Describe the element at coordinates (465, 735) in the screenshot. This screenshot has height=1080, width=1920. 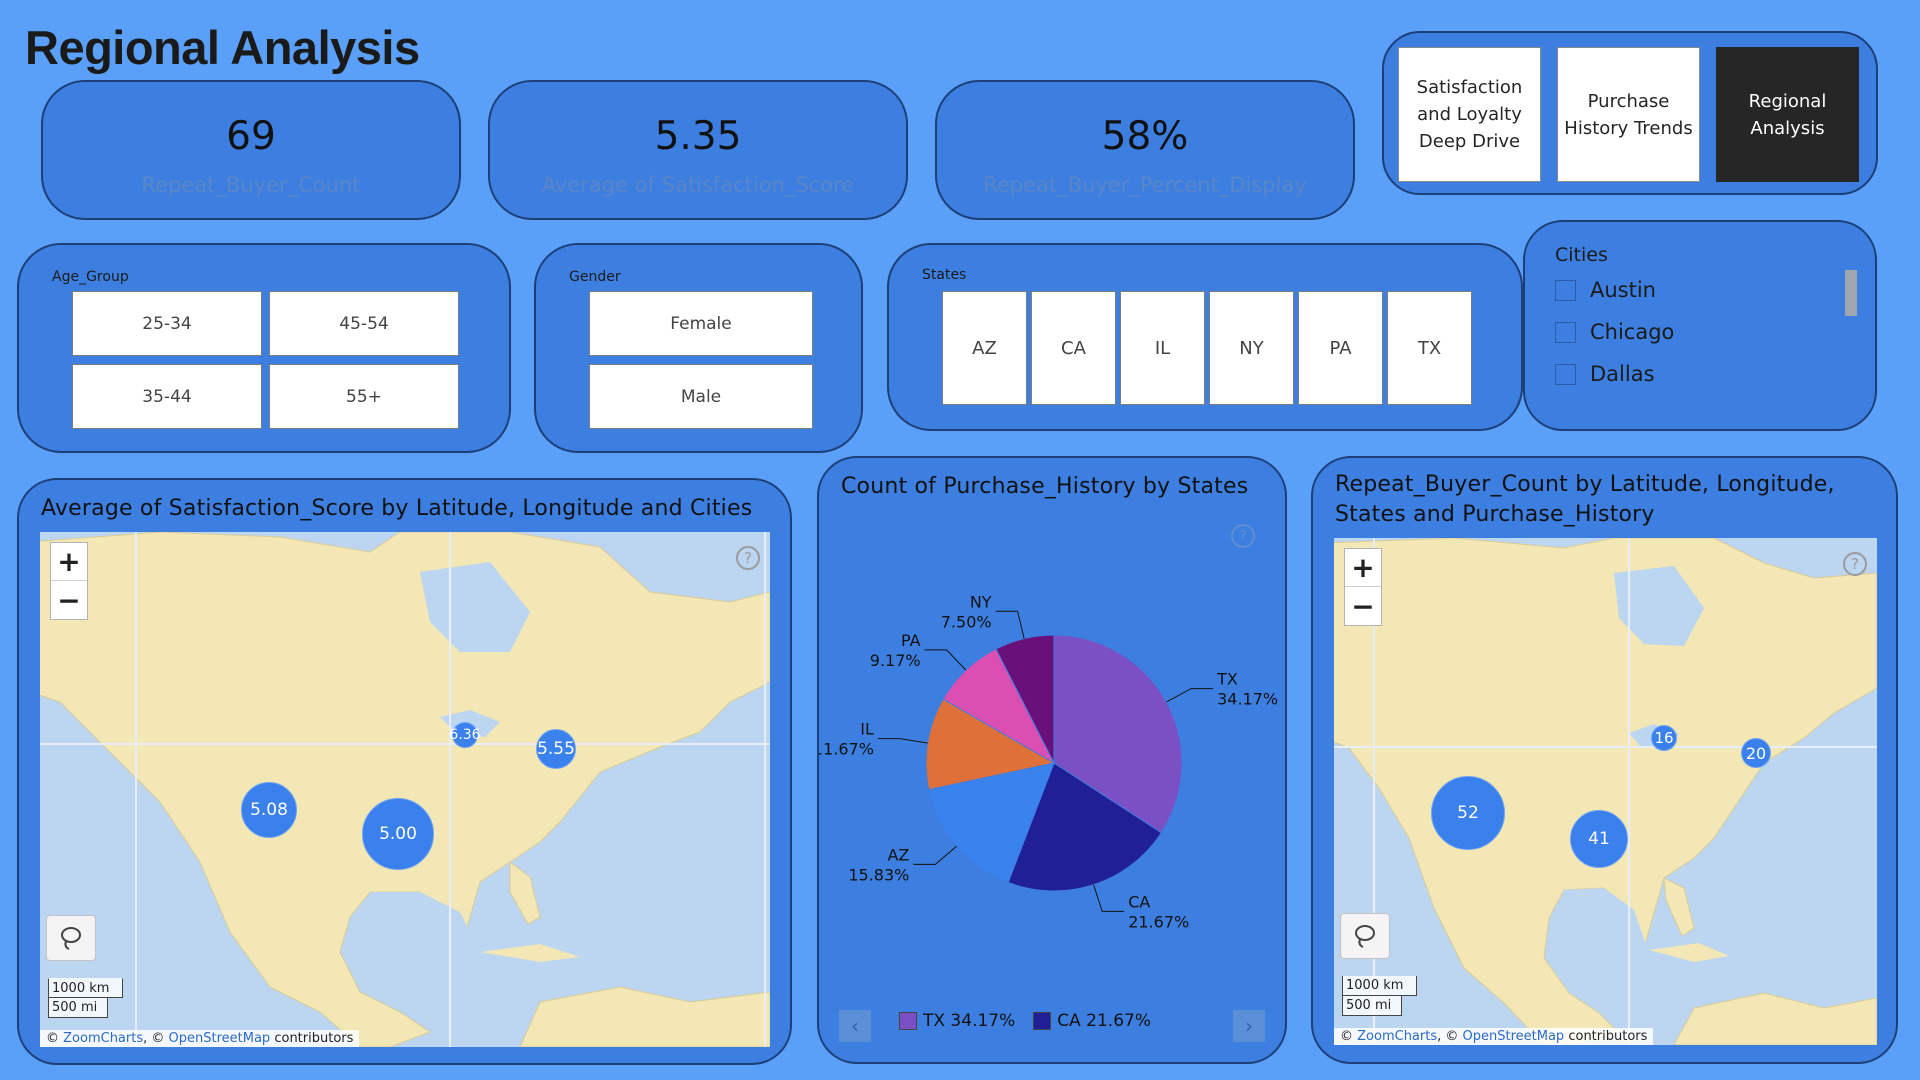
I see `map-bubble: 6.36` at that location.